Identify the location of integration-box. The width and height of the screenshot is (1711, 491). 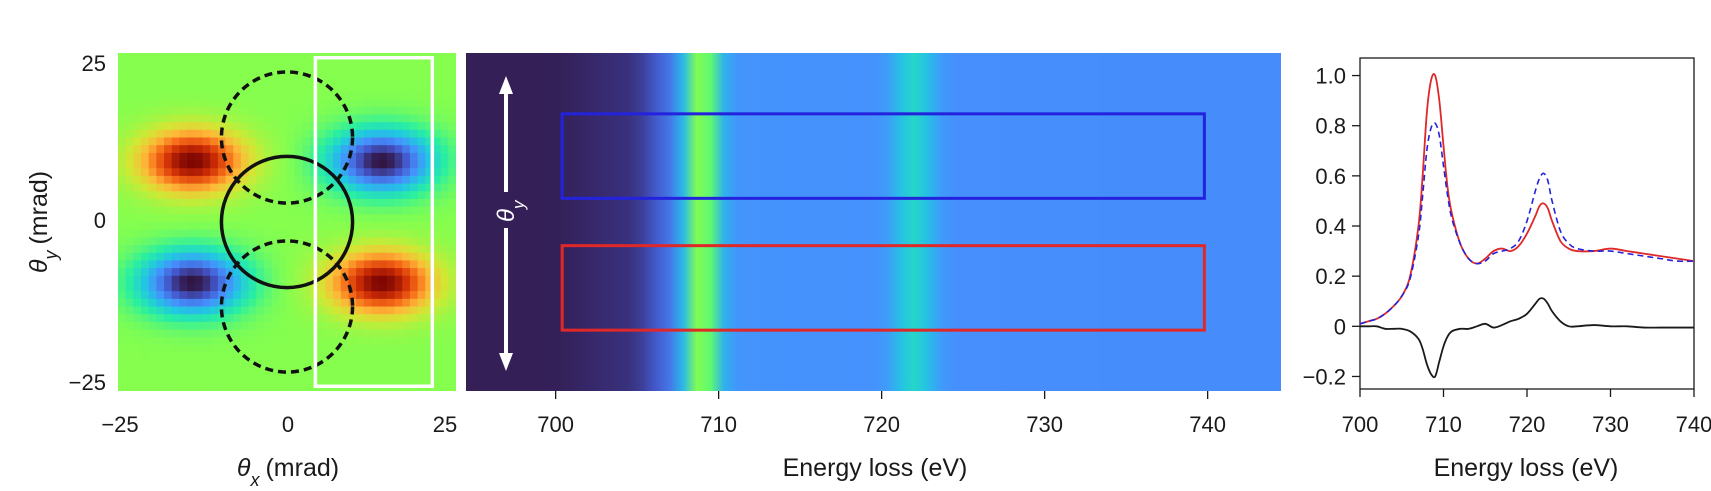
(883, 156).